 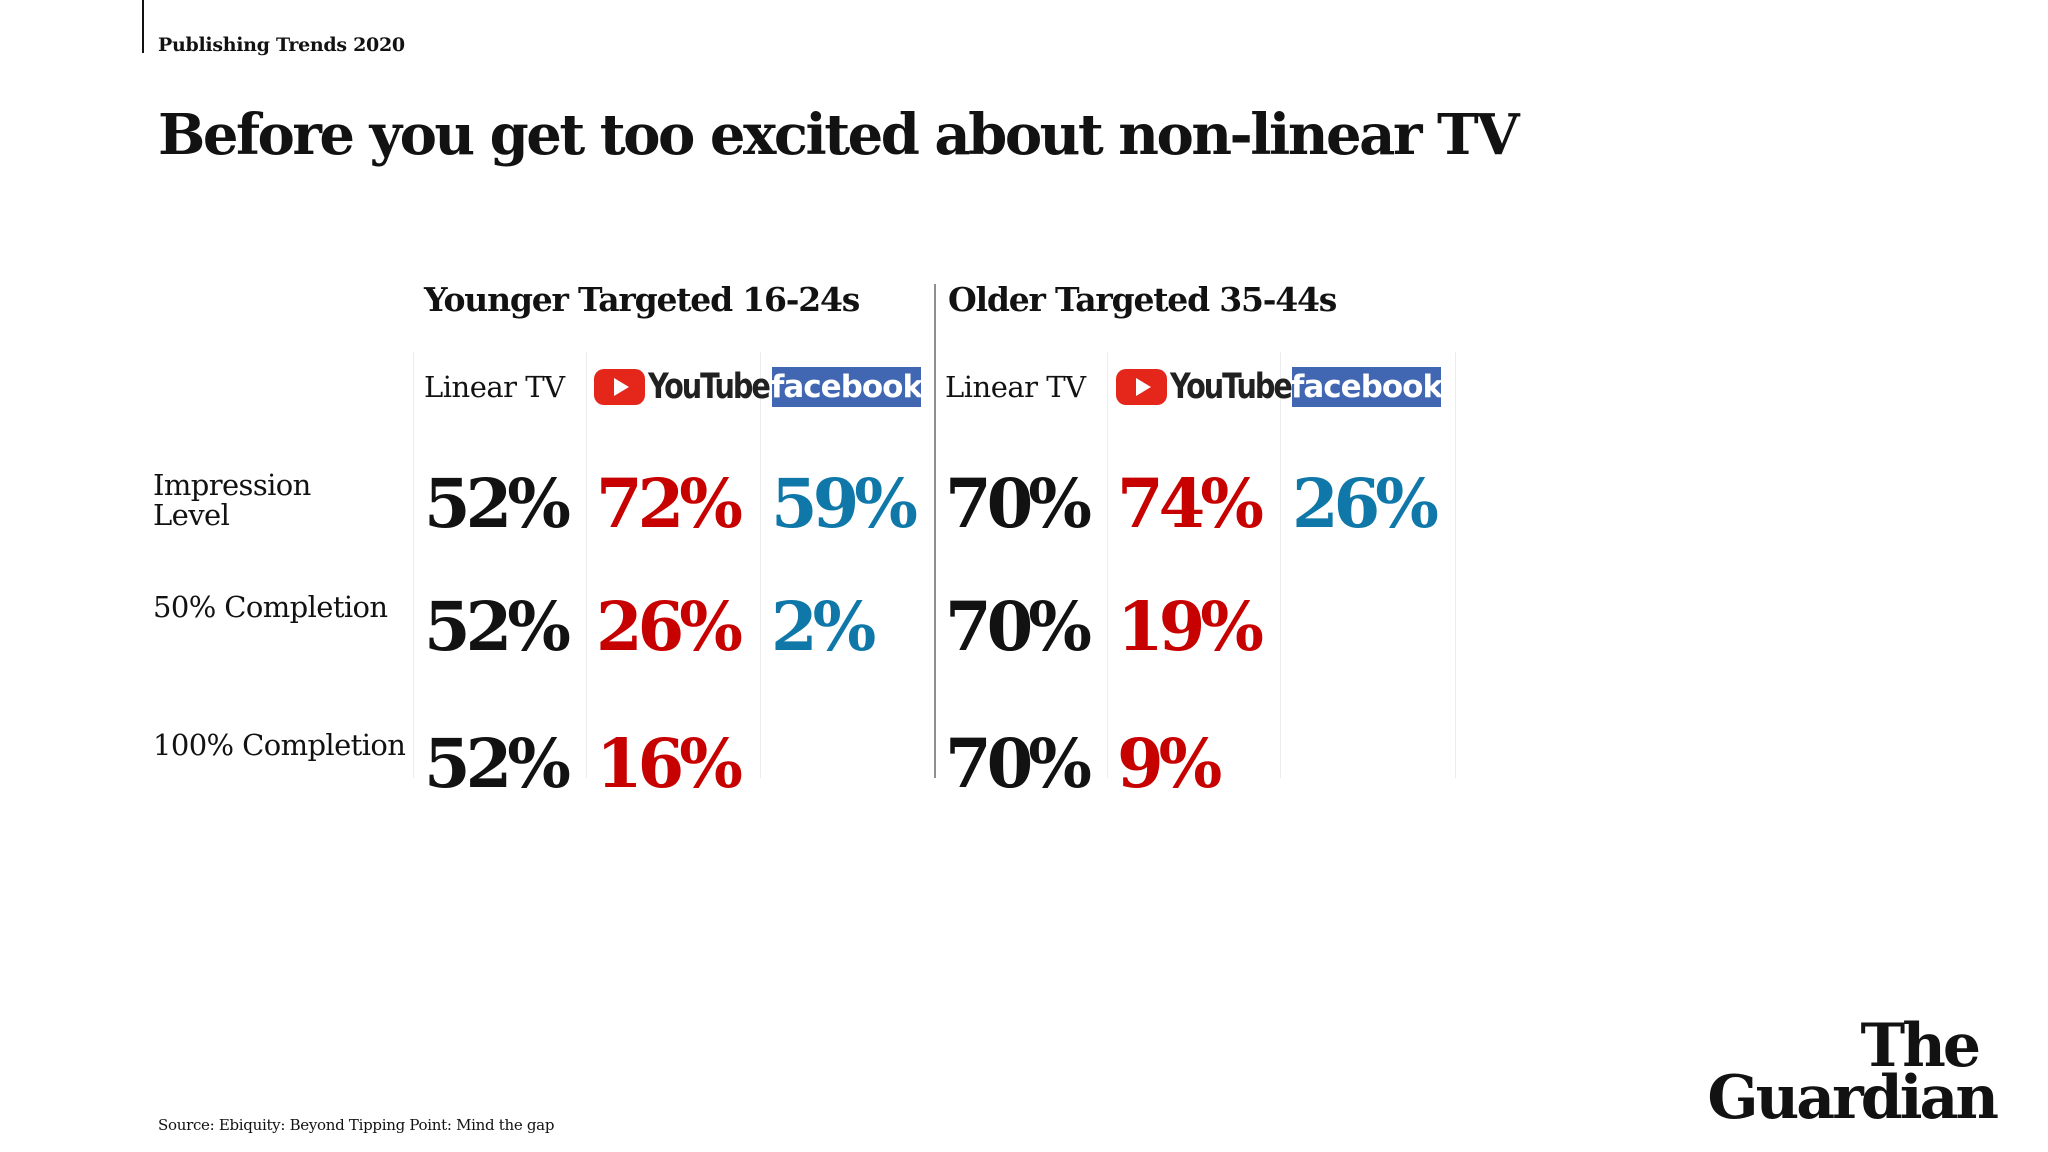 I want to click on value-younger-linear-50: 52%, so click(x=497, y=626).